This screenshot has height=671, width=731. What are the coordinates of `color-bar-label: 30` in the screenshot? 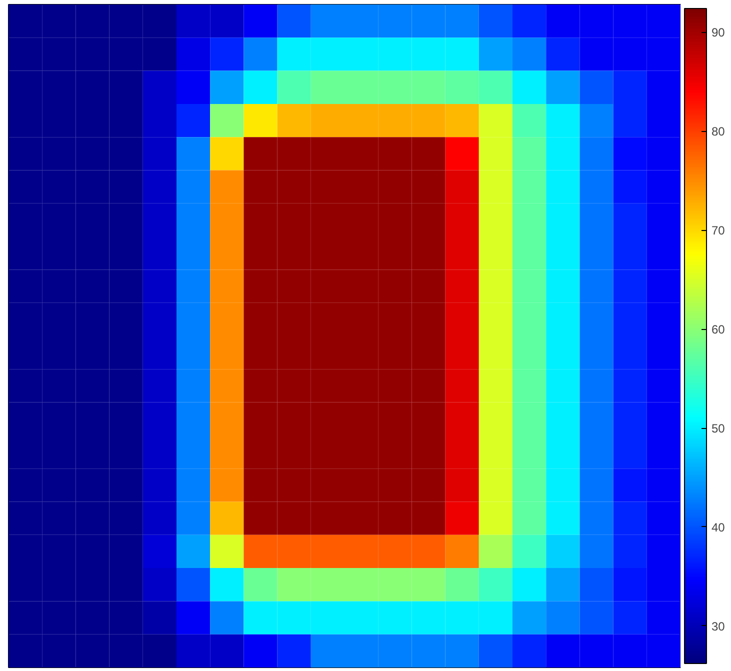 It's located at (719, 626).